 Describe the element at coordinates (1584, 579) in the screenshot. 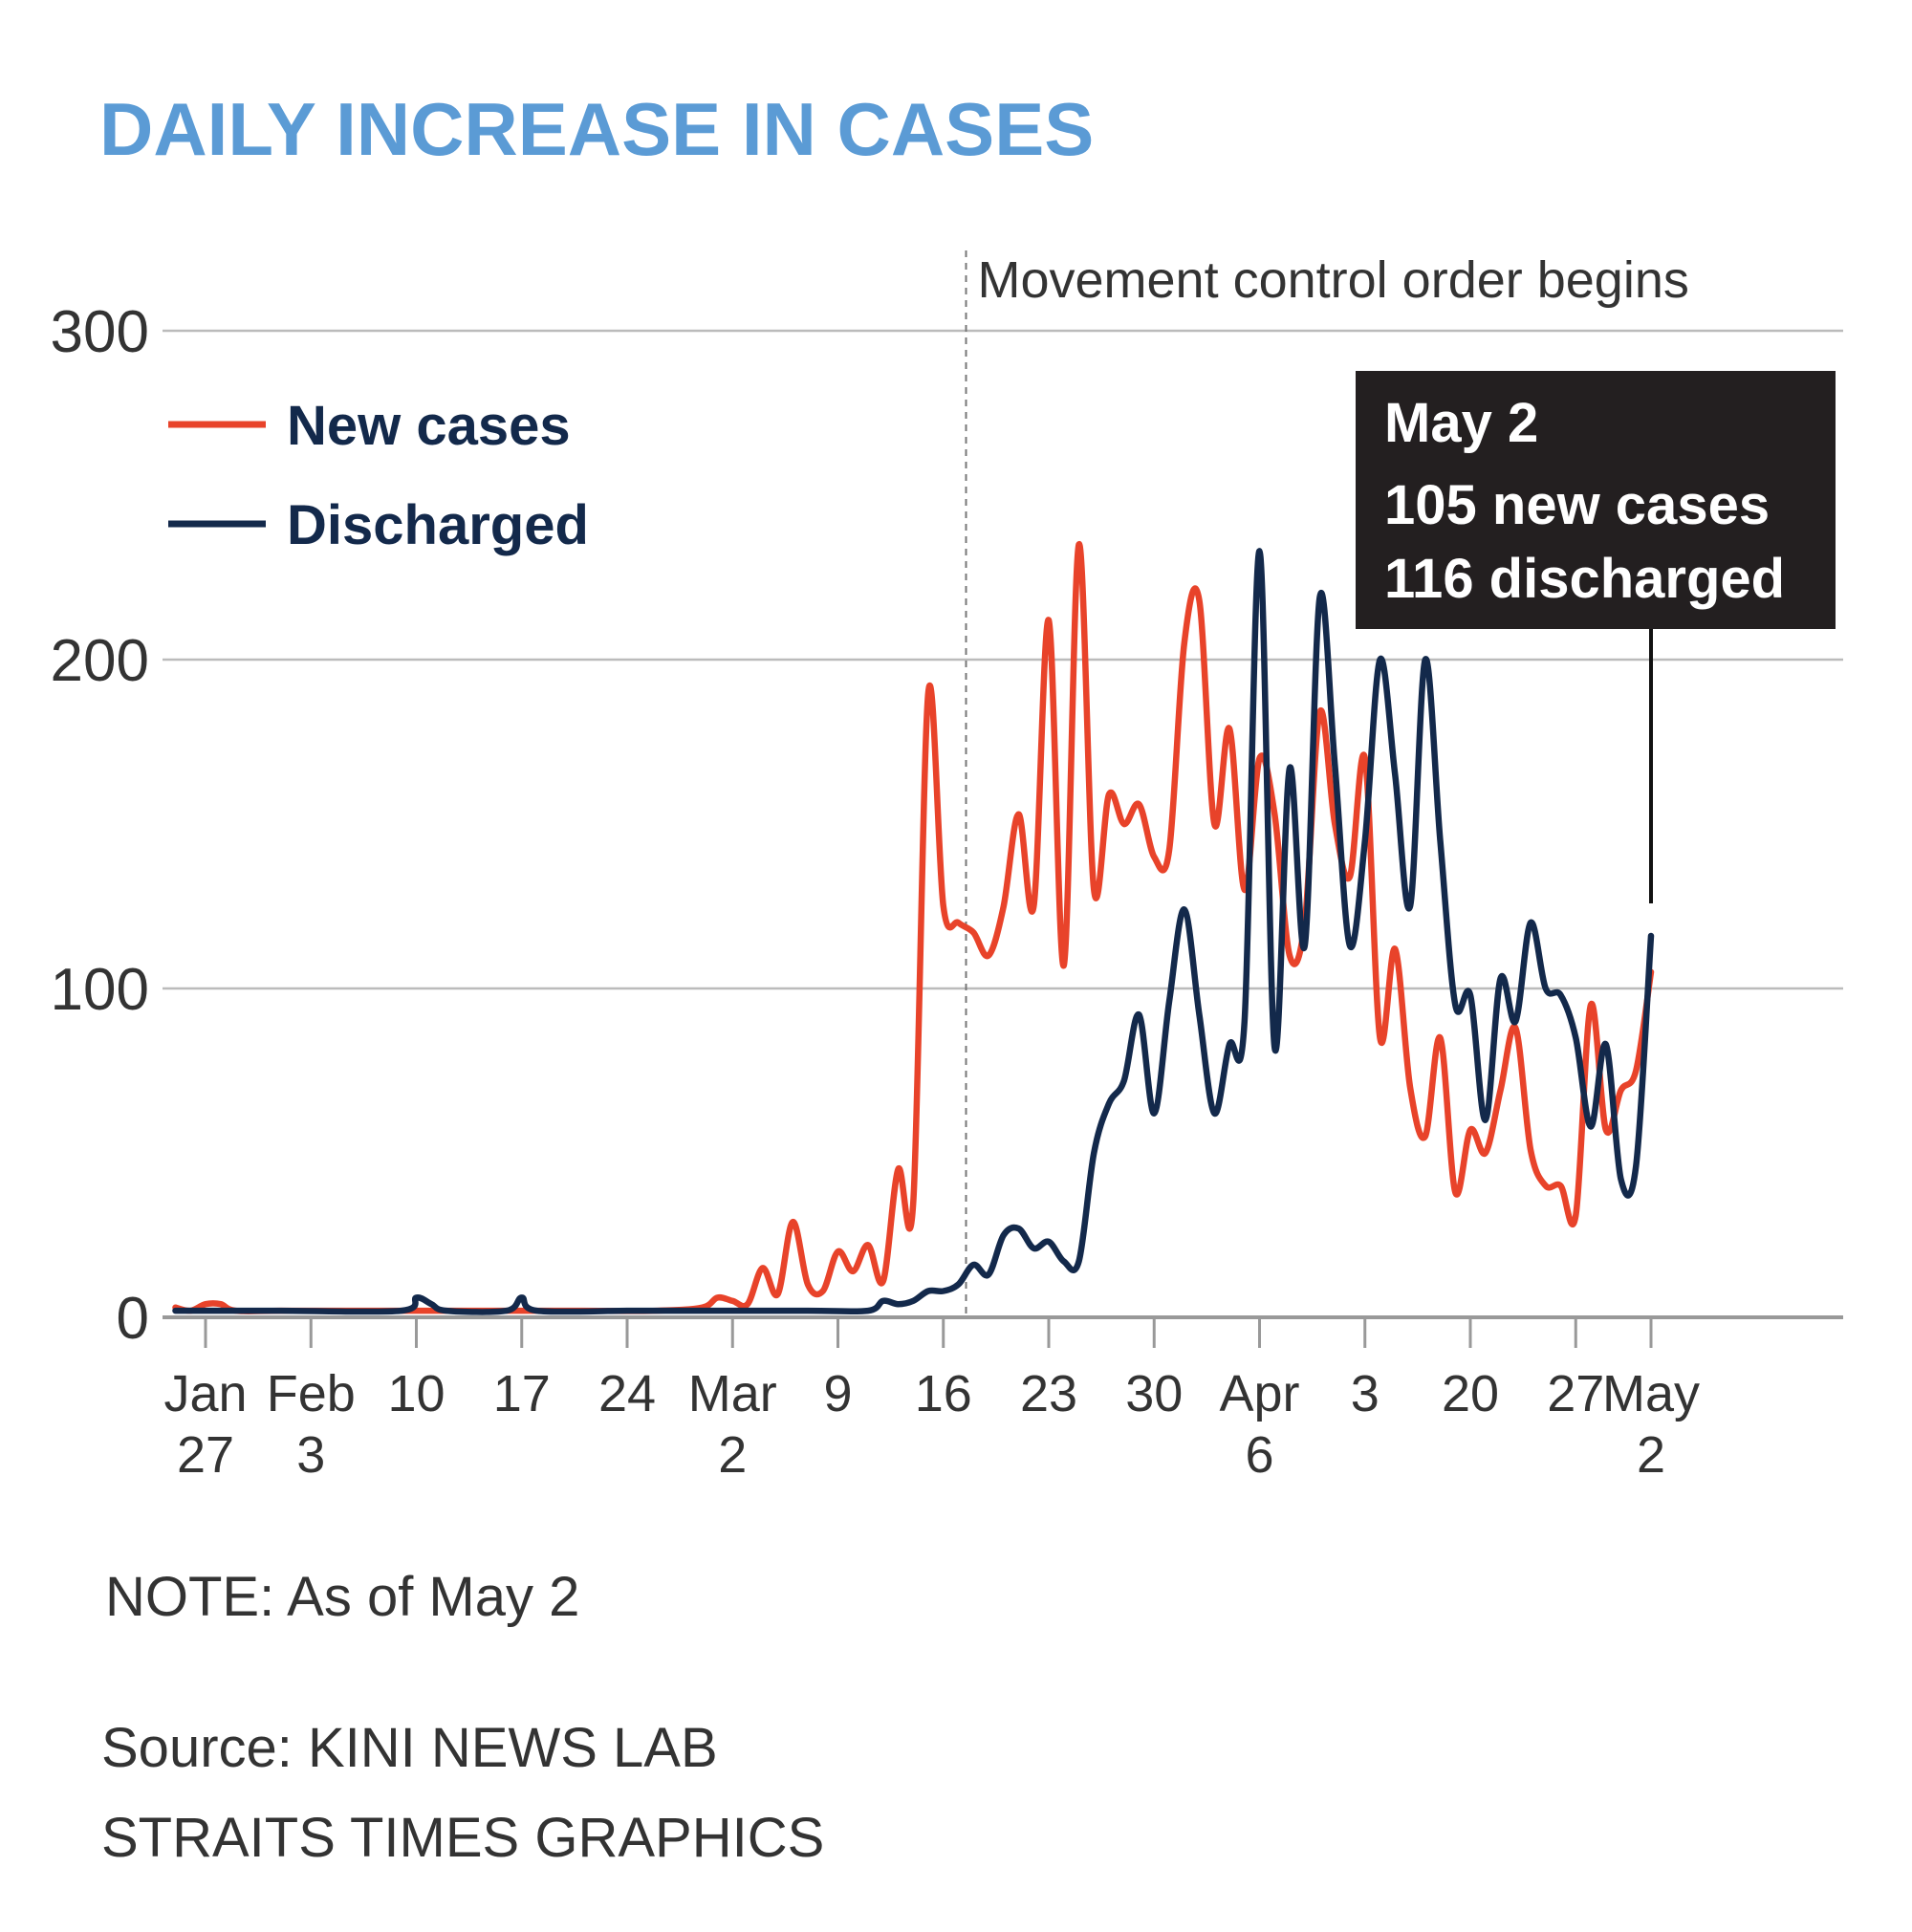

I see `callout-discharged: 116 discharged` at that location.